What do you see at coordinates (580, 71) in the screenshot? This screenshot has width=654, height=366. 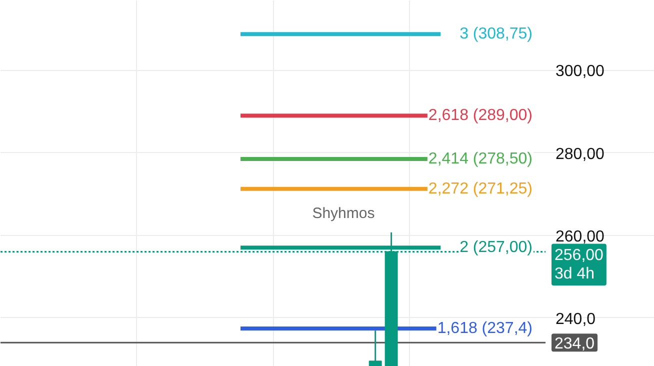 I see `y-tick-label: 300,00` at bounding box center [580, 71].